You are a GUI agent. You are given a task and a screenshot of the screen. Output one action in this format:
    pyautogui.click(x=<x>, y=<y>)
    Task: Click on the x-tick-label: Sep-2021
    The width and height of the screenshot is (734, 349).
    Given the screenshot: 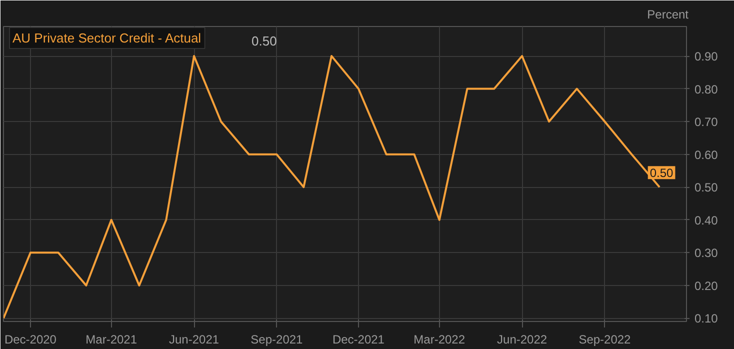 What is the action you would take?
    pyautogui.click(x=277, y=339)
    